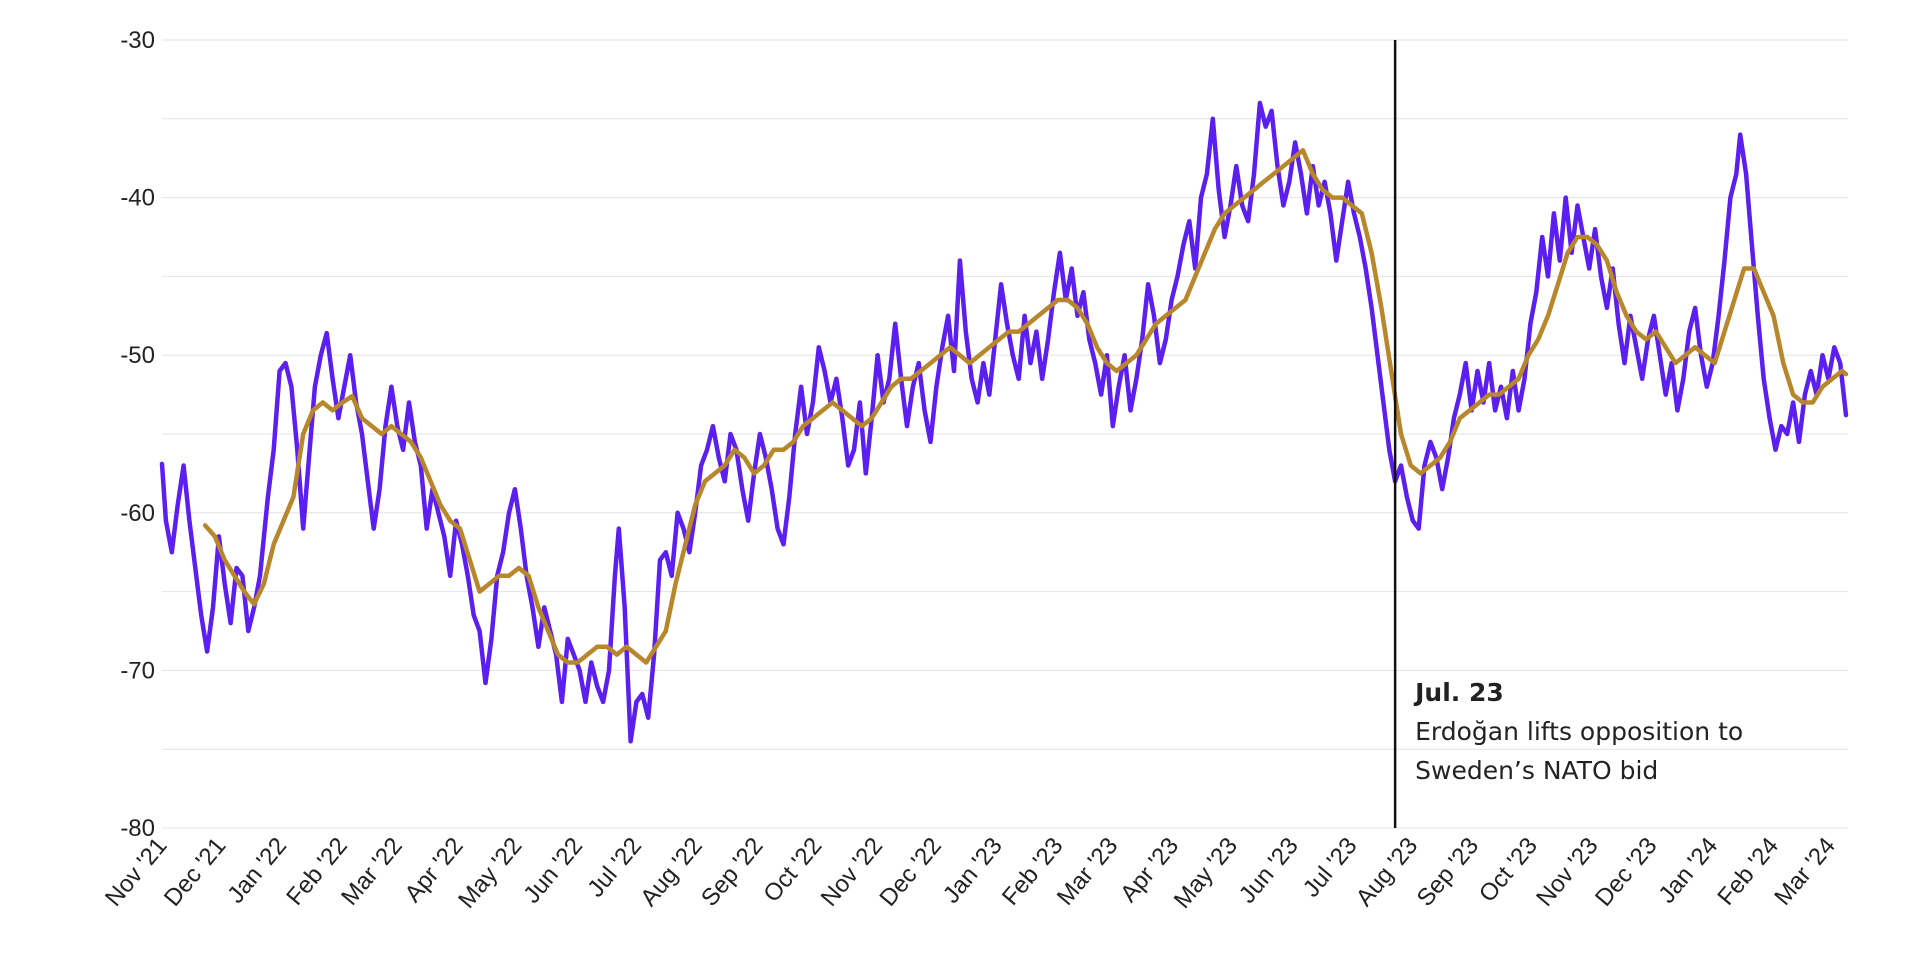  Describe the element at coordinates (195, 872) in the screenshot. I see `x-tick-label: Dec '21` at that location.